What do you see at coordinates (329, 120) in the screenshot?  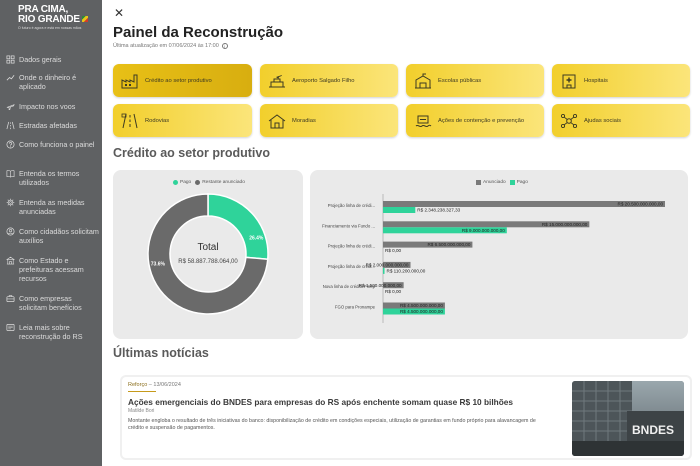 I see `tile-moradias: Moradias` at bounding box center [329, 120].